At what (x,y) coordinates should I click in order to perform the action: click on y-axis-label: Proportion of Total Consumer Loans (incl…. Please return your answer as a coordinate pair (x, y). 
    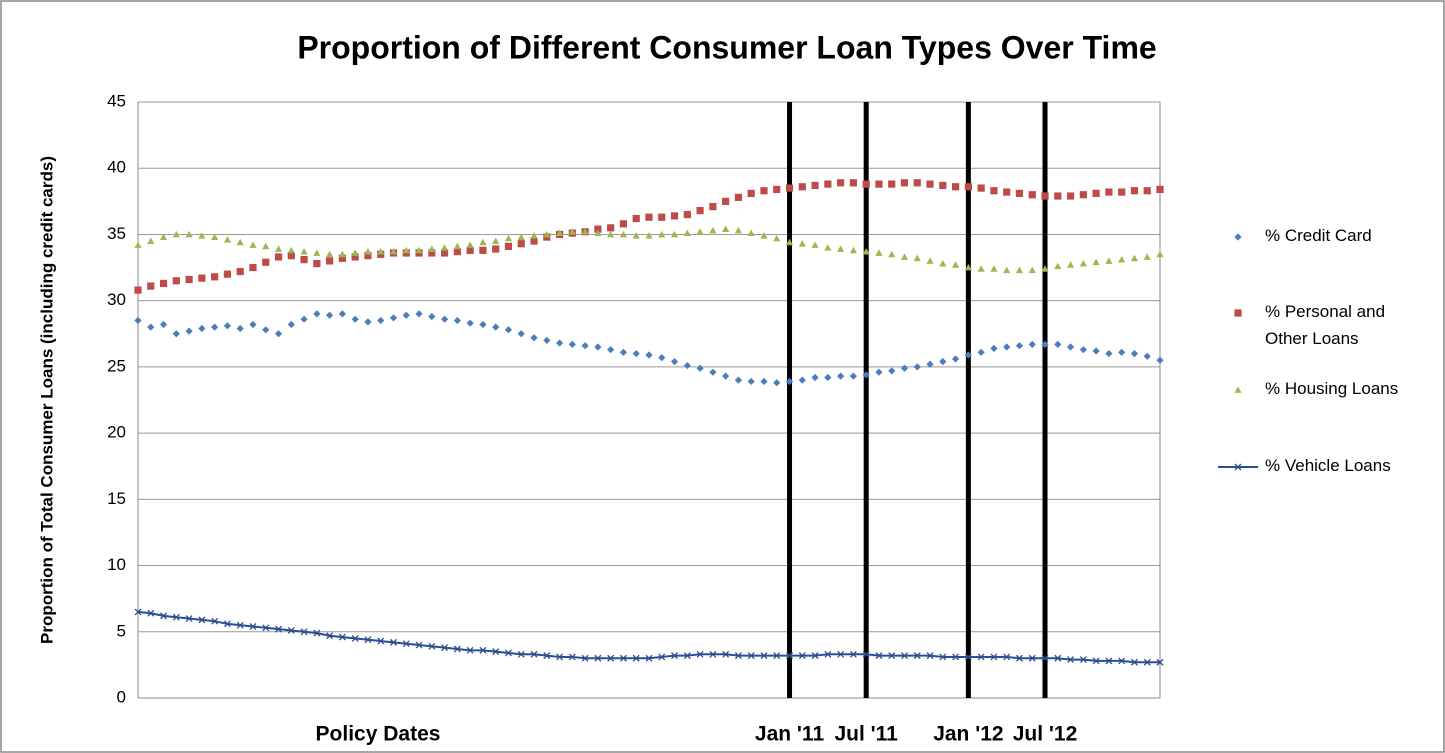
    Looking at the image, I should click on (46, 400).